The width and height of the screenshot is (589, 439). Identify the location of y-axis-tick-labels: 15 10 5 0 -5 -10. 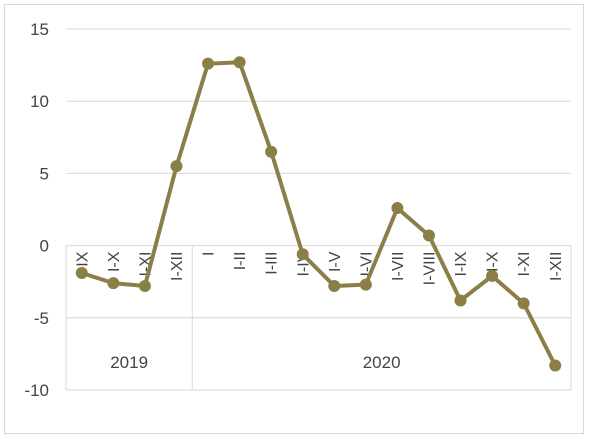
(36, 210).